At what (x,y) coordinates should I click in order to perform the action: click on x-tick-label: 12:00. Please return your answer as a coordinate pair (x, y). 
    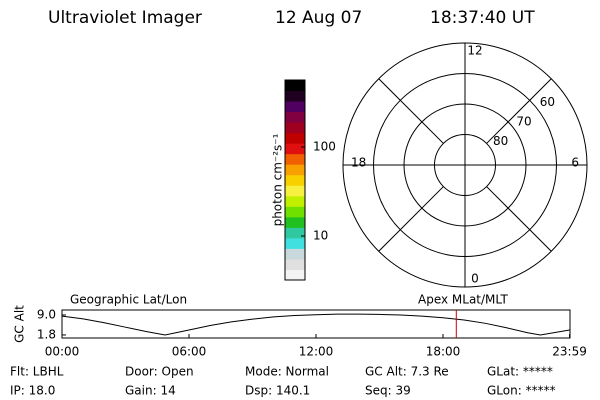
    Looking at the image, I should click on (316, 352).